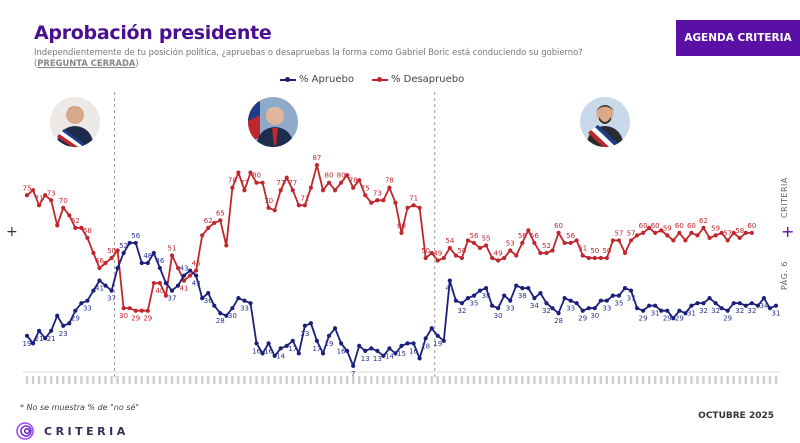  Describe the element at coordinates (316, 349) in the screenshot. I see `approve-data-label: 17` at that location.